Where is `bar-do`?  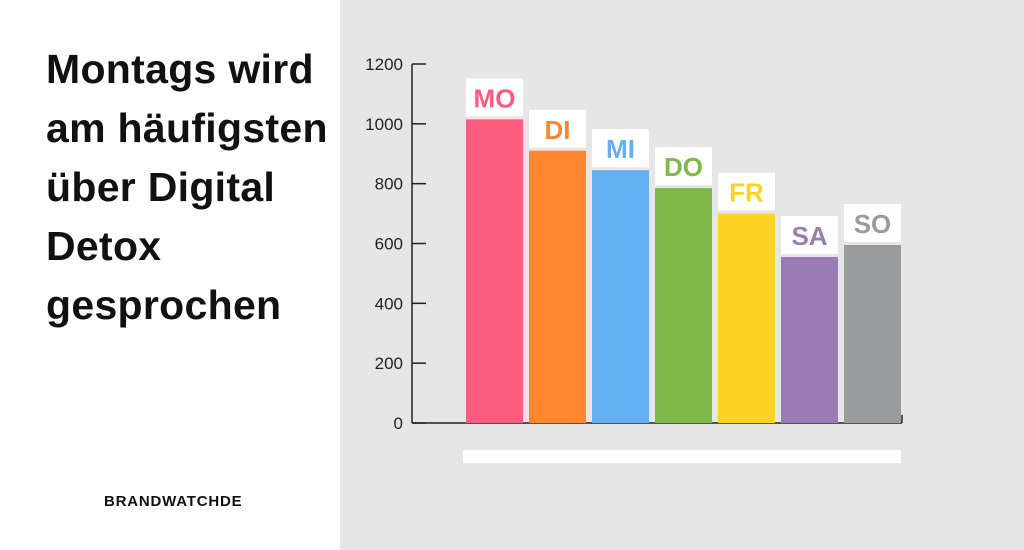
bar-do is located at coordinates (683, 305).